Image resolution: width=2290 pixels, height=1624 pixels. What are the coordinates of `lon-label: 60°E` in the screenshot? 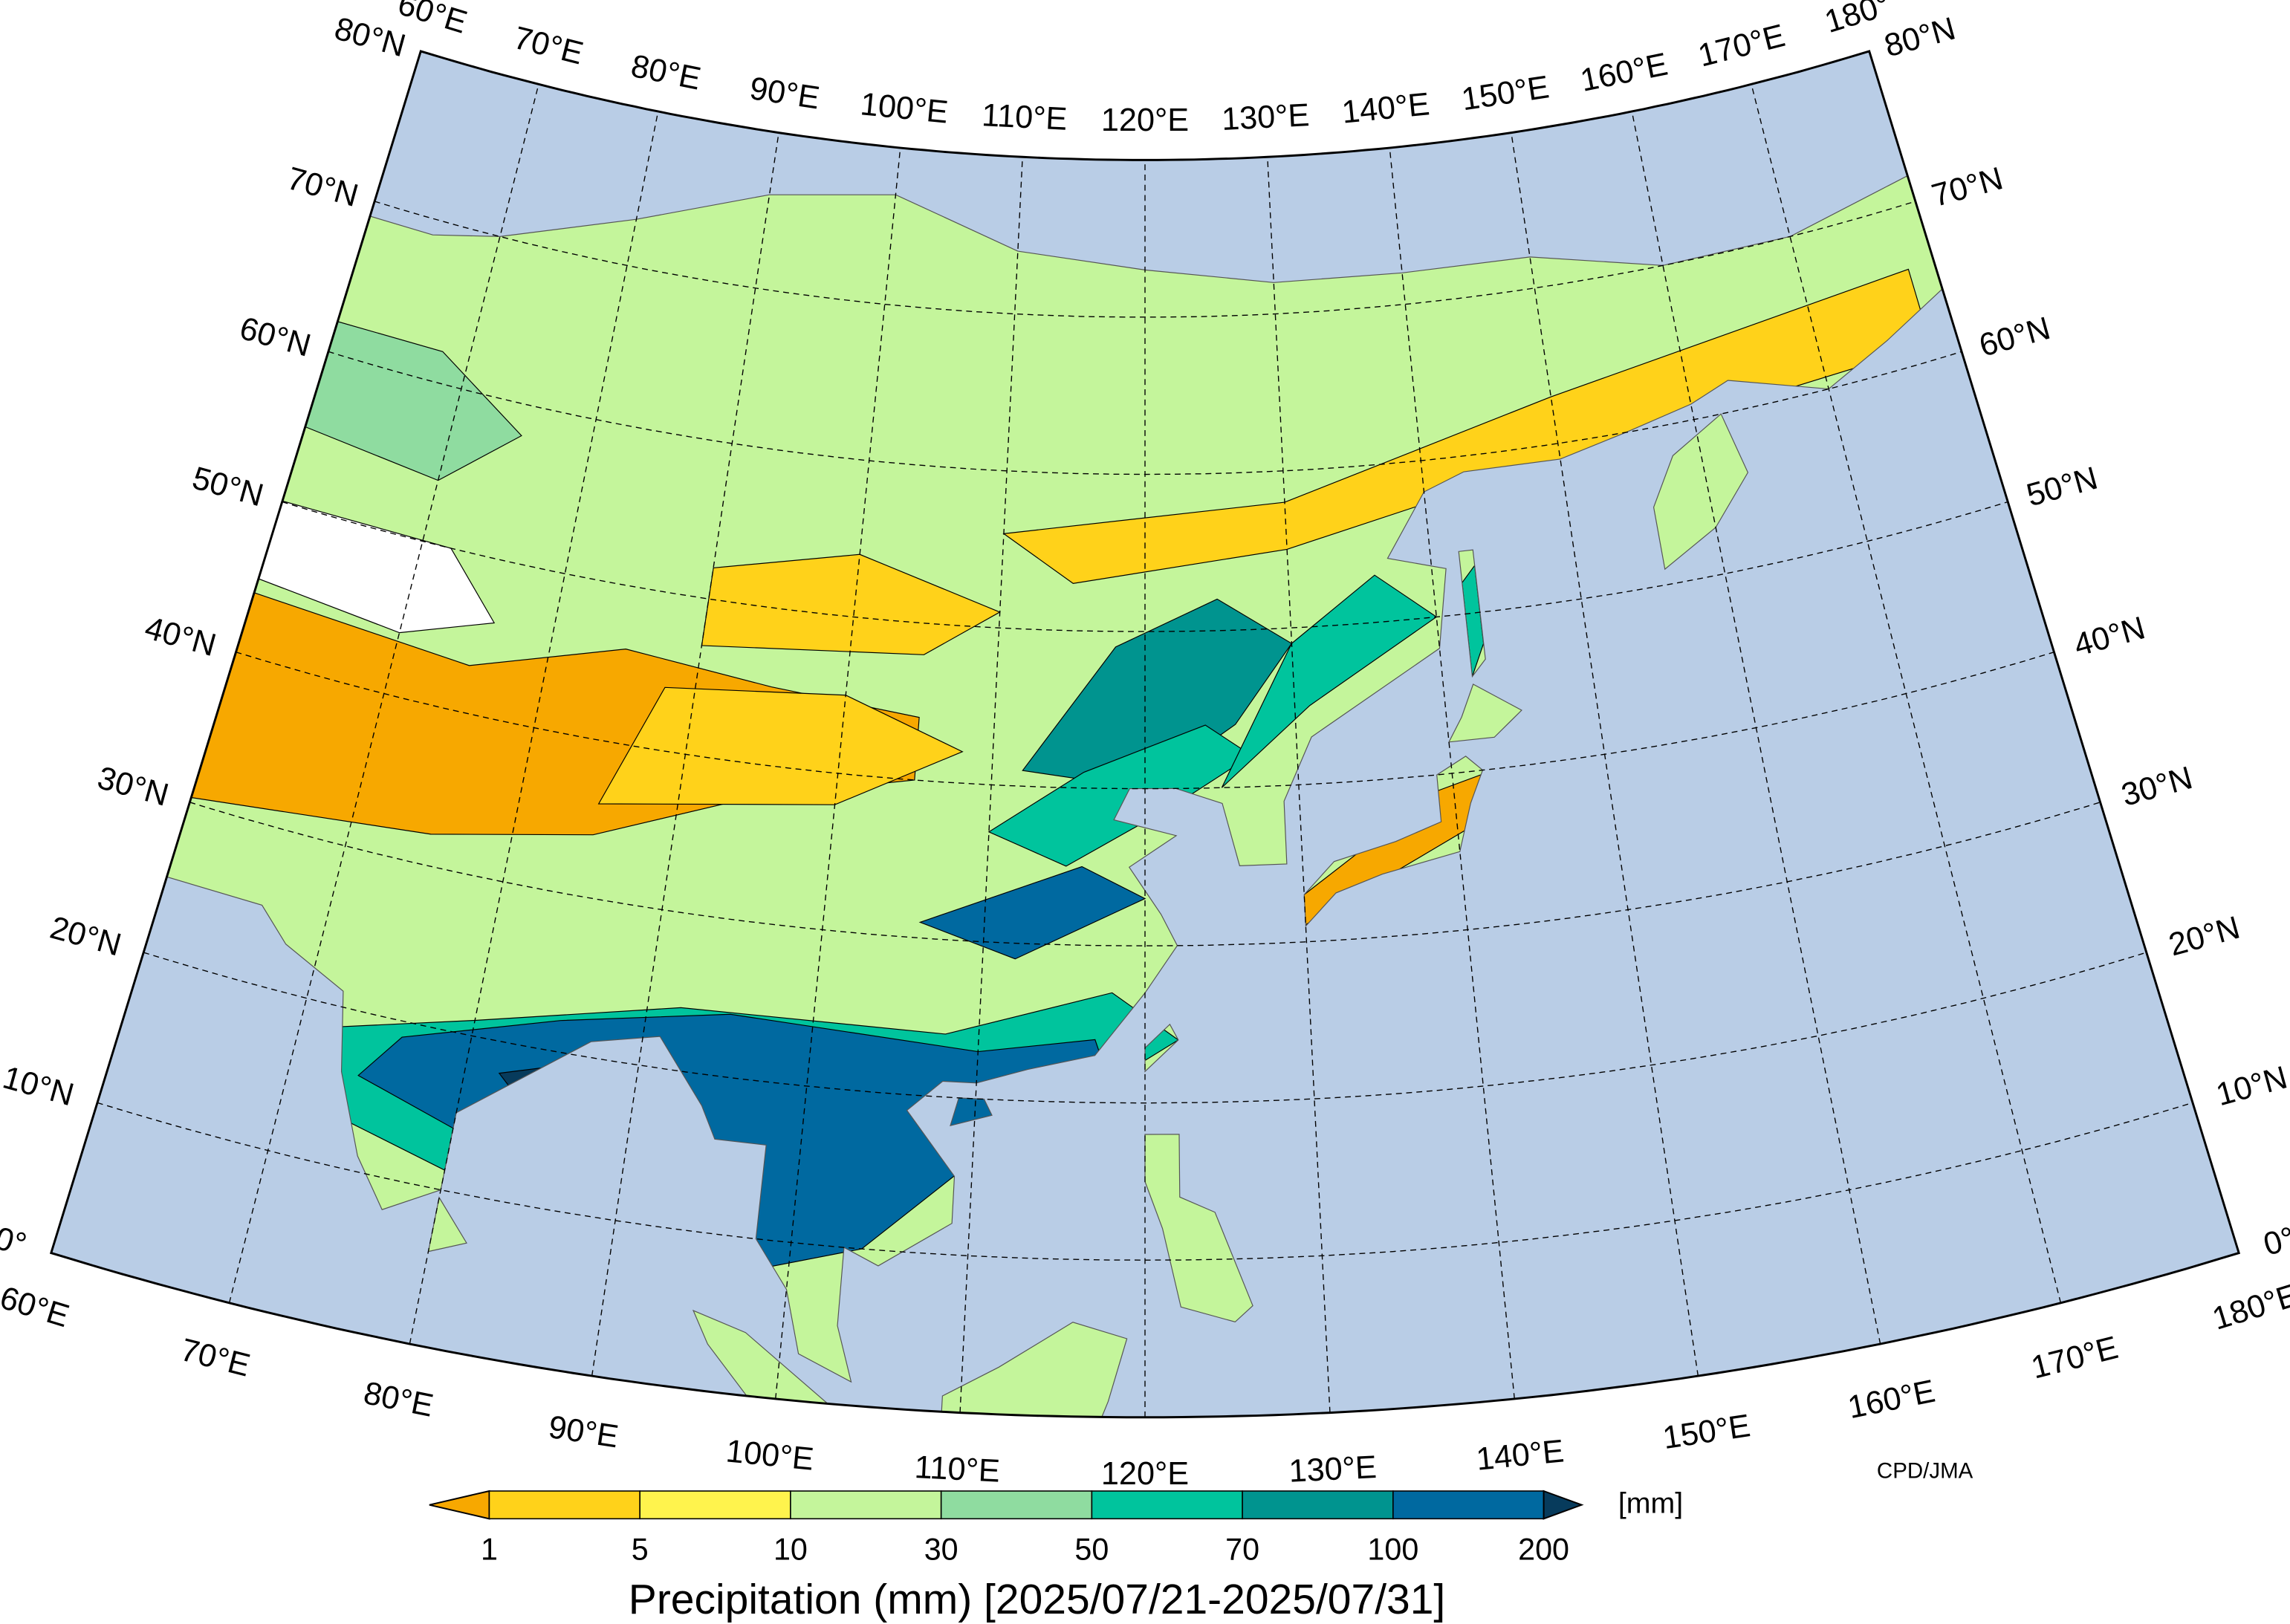 It's located at (36, 1307).